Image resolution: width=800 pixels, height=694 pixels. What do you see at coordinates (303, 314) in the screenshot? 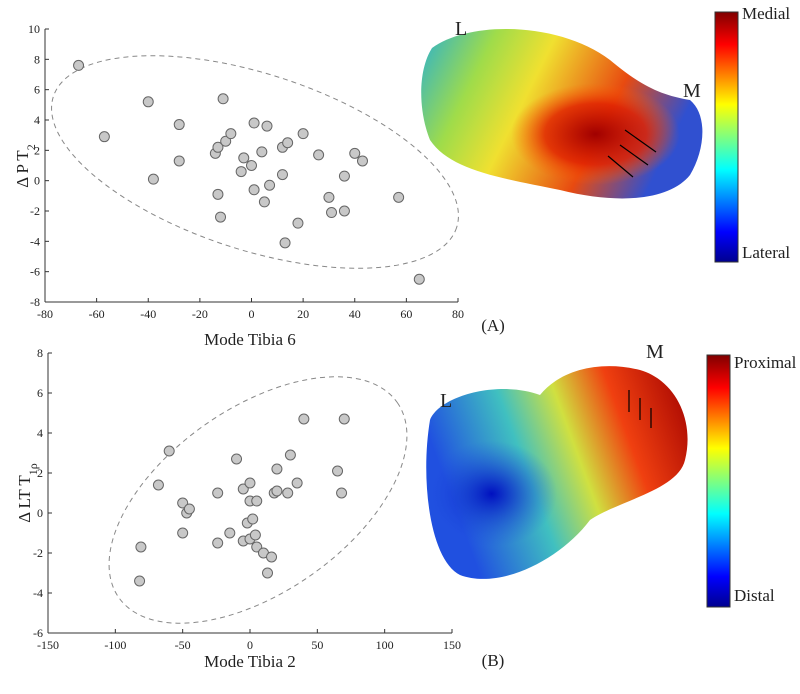
I see `x-tick-label: 20` at bounding box center [303, 314].